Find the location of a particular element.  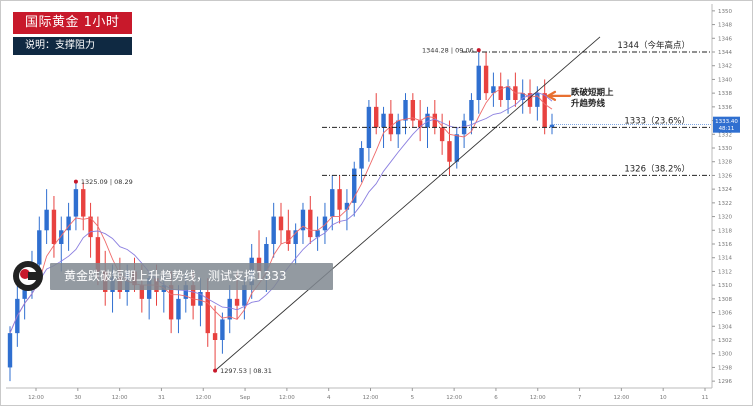

y-tick-label: 1320 is located at coordinates (725, 218).